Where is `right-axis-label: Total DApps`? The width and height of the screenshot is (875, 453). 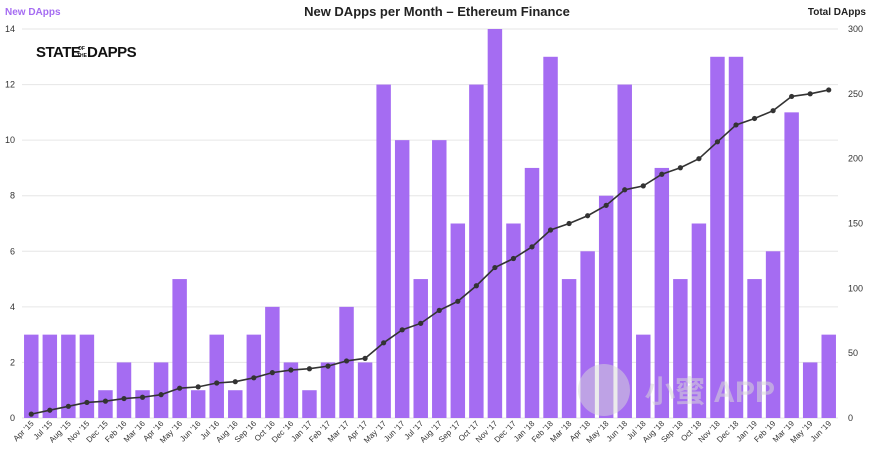 right-axis-label: Total DApps is located at coordinates (837, 12).